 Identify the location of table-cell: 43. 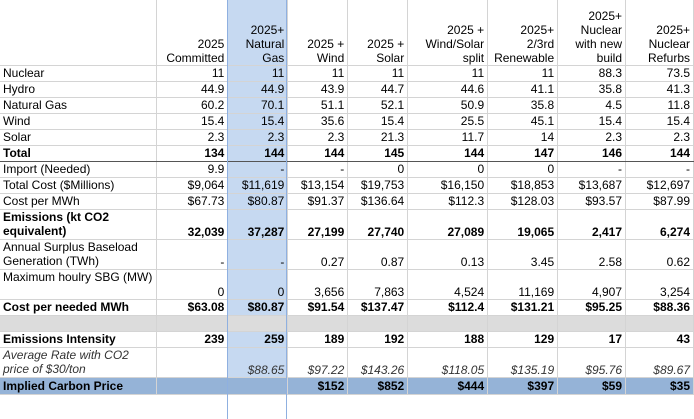
(659, 339).